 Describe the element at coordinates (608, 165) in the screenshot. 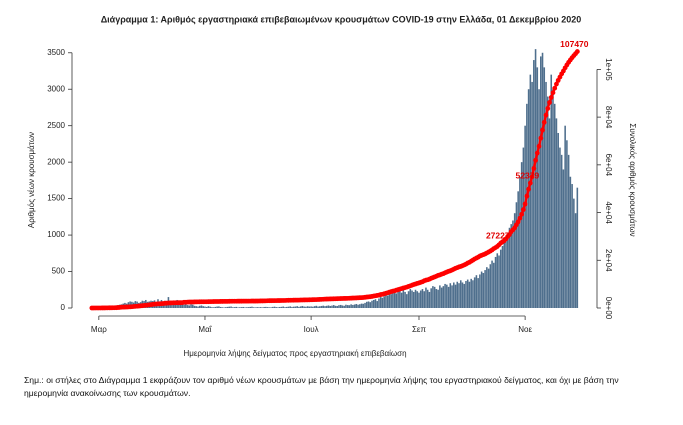

I see `y2-tick-label: 6e+04` at that location.